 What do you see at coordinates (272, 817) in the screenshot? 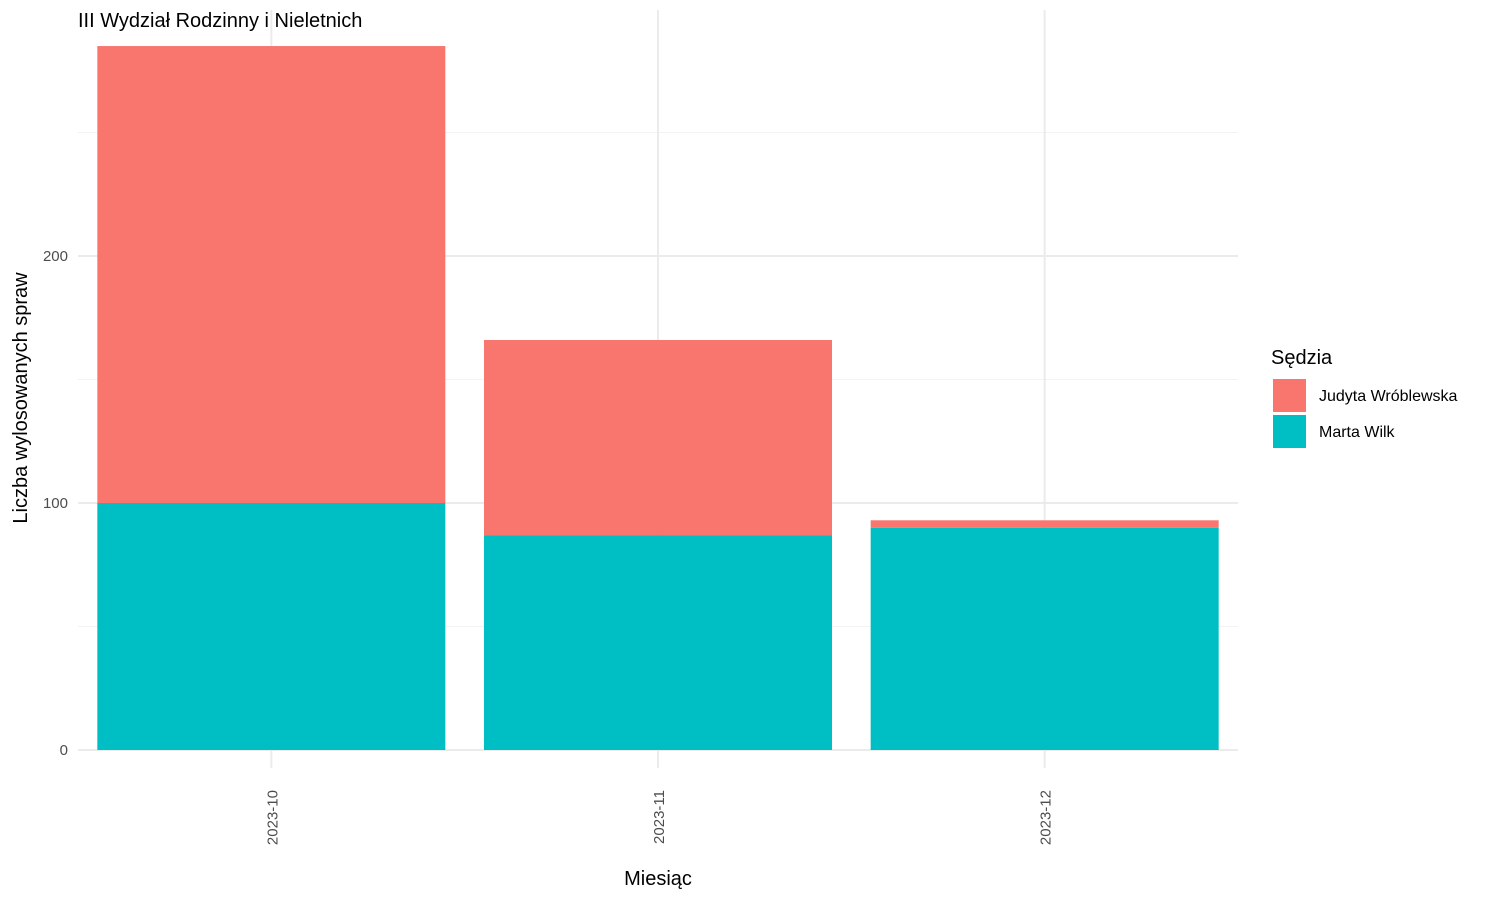
I see `x-tick-label: 2023-10` at bounding box center [272, 817].